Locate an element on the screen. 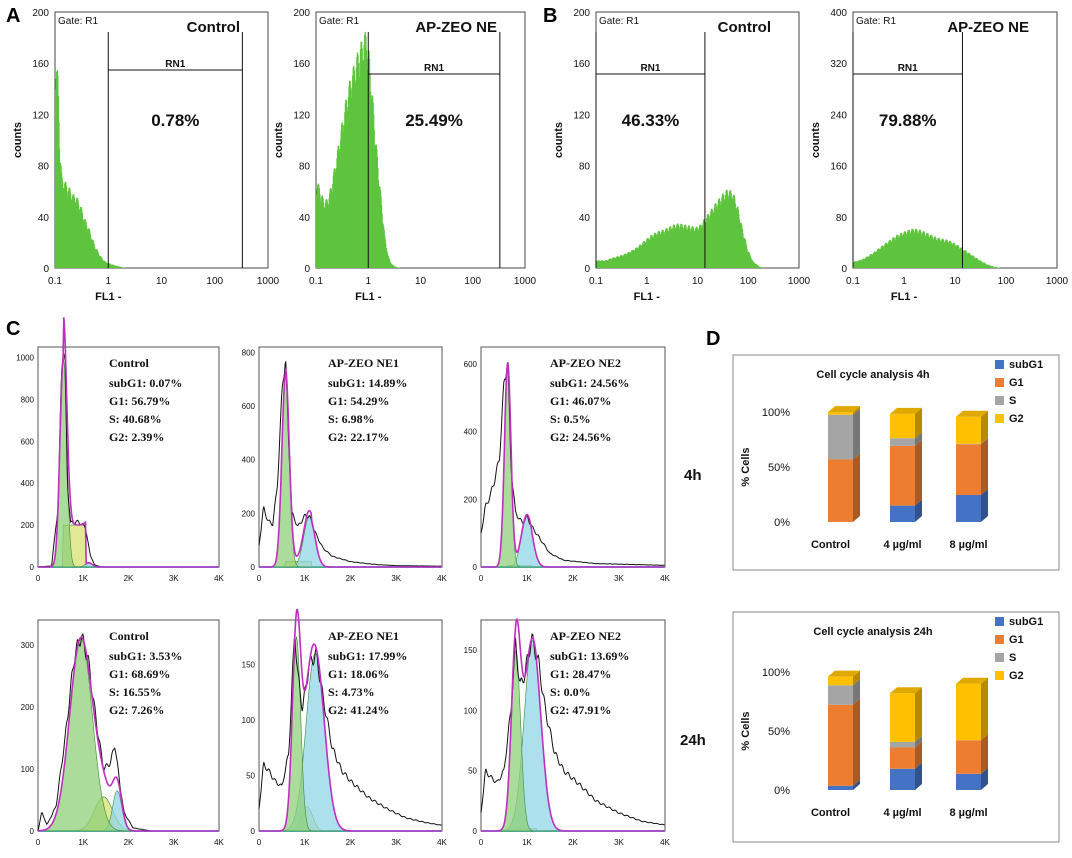 Image resolution: width=1072 pixels, height=858 pixels. y-tick-label: 400 is located at coordinates (28, 483).